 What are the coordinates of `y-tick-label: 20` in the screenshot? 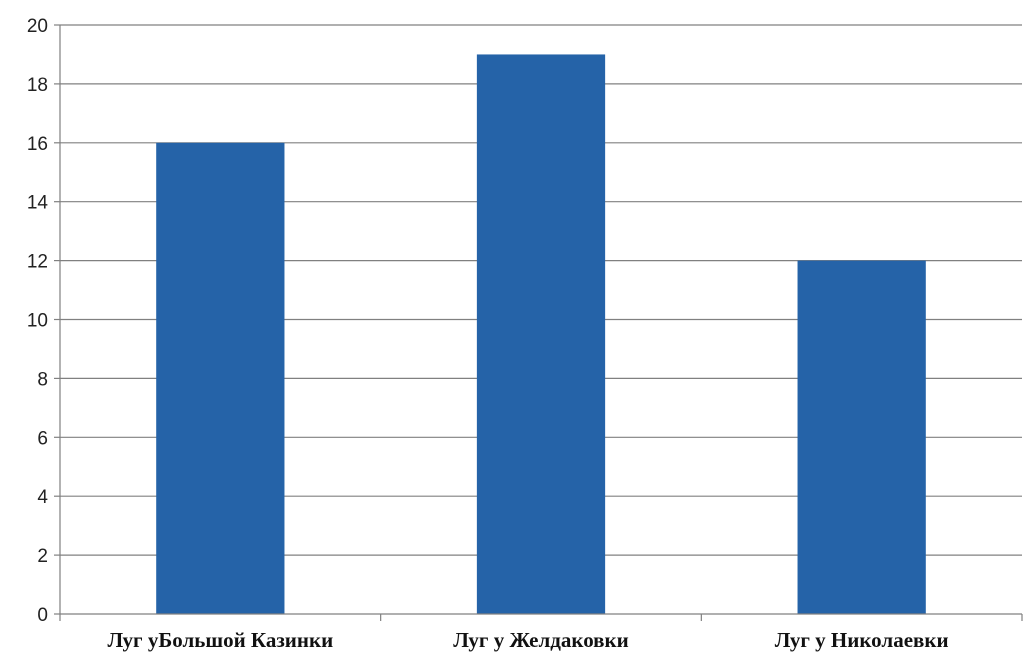 It's located at (37, 26).